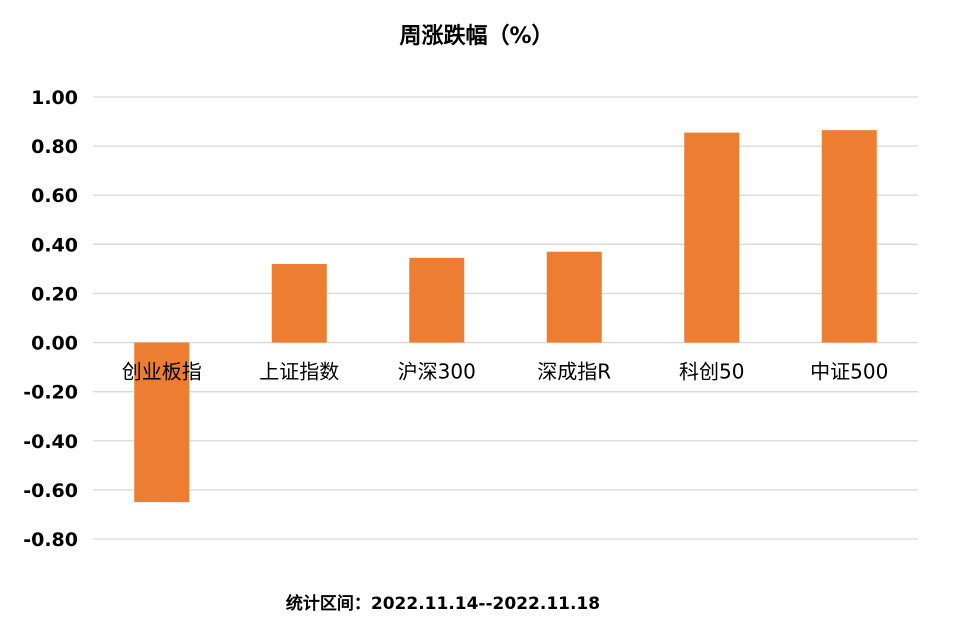  I want to click on y-tick-label: 0.60, so click(54, 196).